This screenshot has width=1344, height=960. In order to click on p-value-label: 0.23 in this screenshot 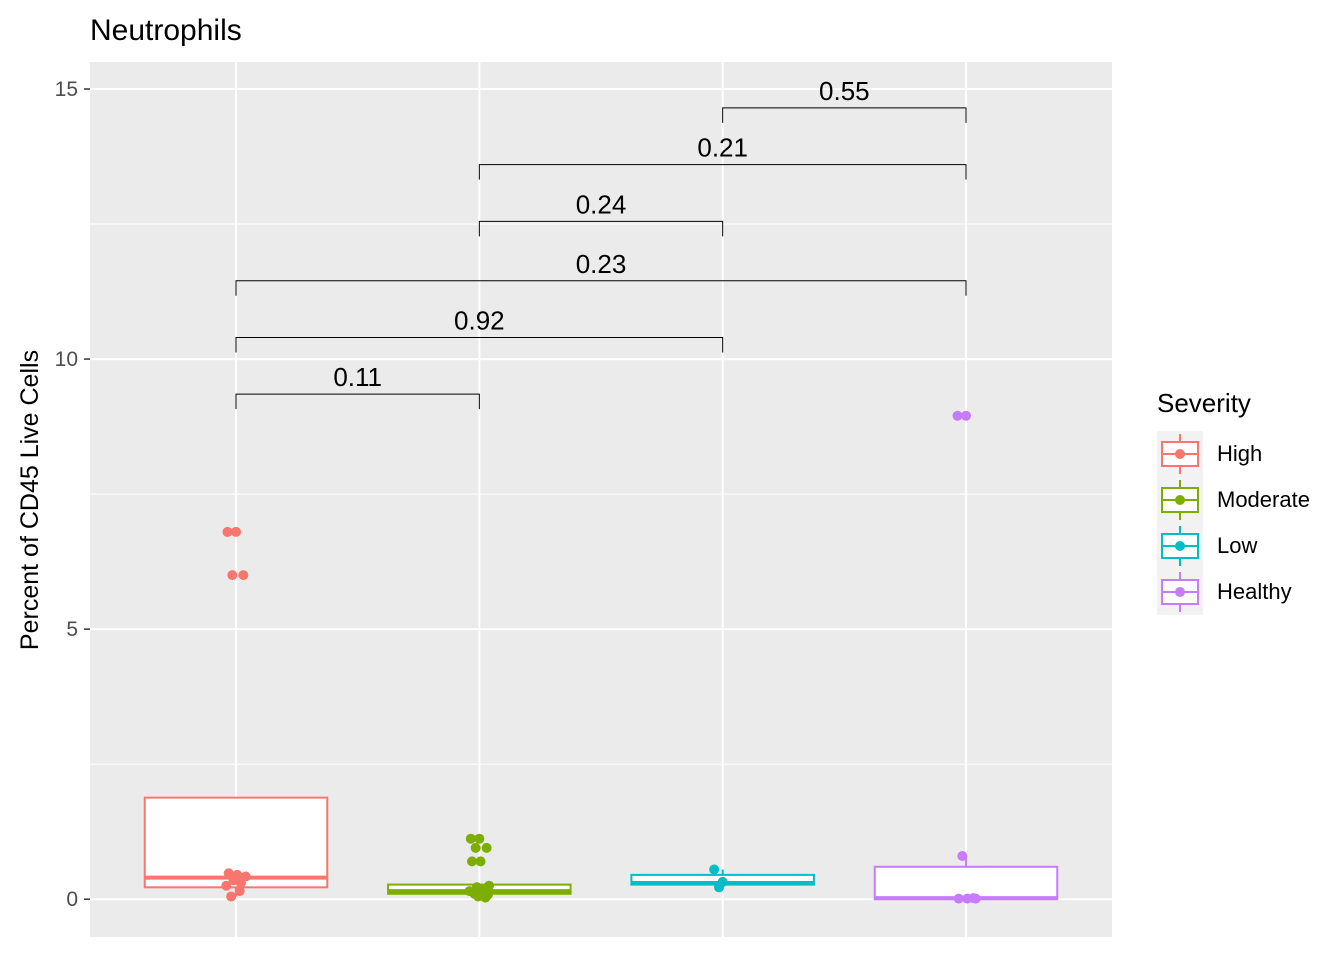, I will do `click(601, 264)`.